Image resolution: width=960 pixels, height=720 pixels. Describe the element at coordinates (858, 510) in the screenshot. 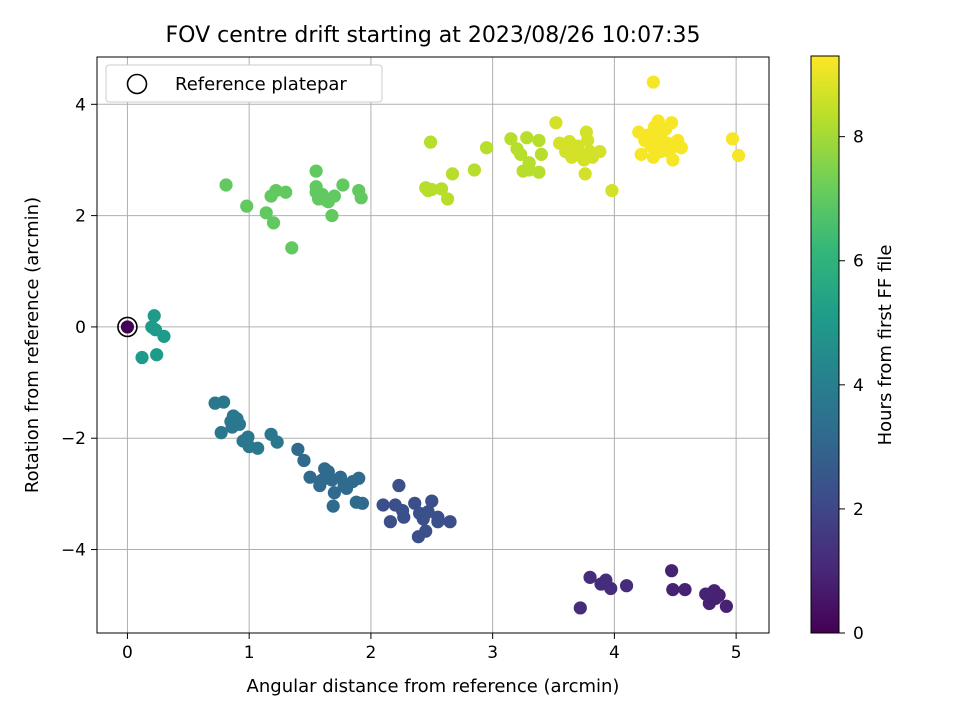

I see `colorbar-tick-label: 2` at that location.